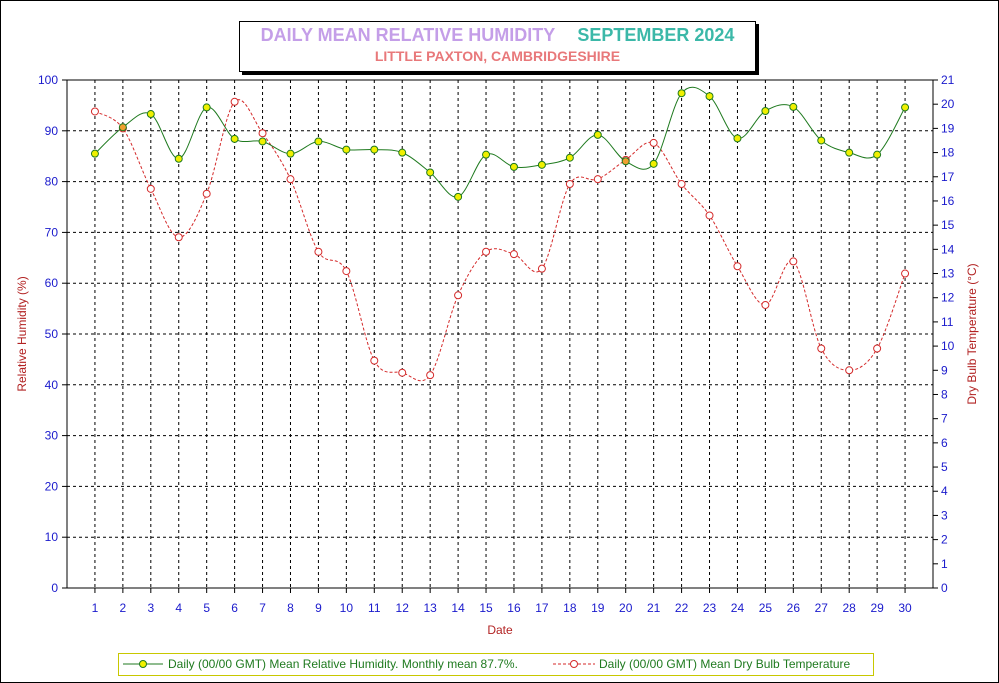  Describe the element at coordinates (500, 630) in the screenshot. I see `x-axis-title: Date` at that location.